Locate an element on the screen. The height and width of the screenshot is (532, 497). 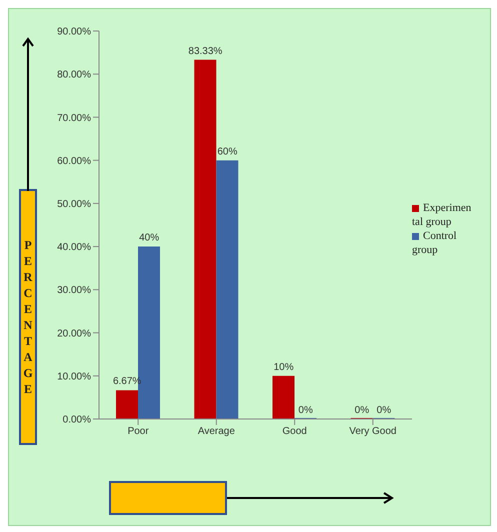
y-tick-label: 80.00% is located at coordinates (74, 75).